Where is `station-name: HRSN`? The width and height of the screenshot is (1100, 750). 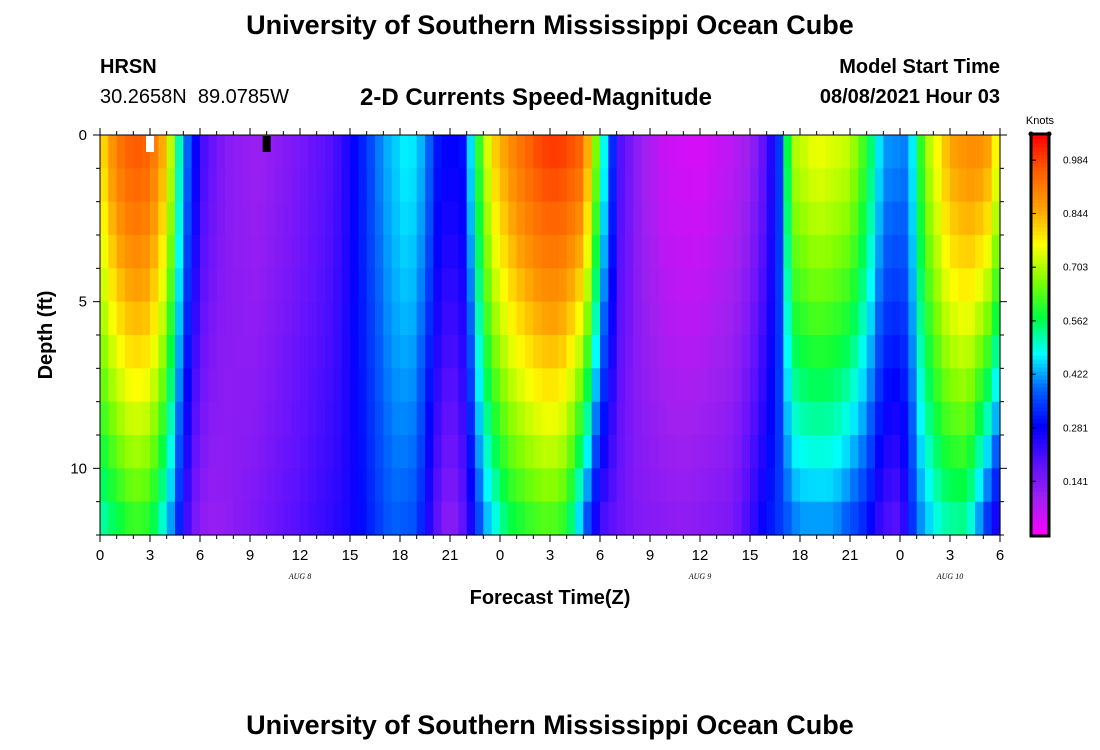 station-name: HRSN is located at coordinates (128, 67).